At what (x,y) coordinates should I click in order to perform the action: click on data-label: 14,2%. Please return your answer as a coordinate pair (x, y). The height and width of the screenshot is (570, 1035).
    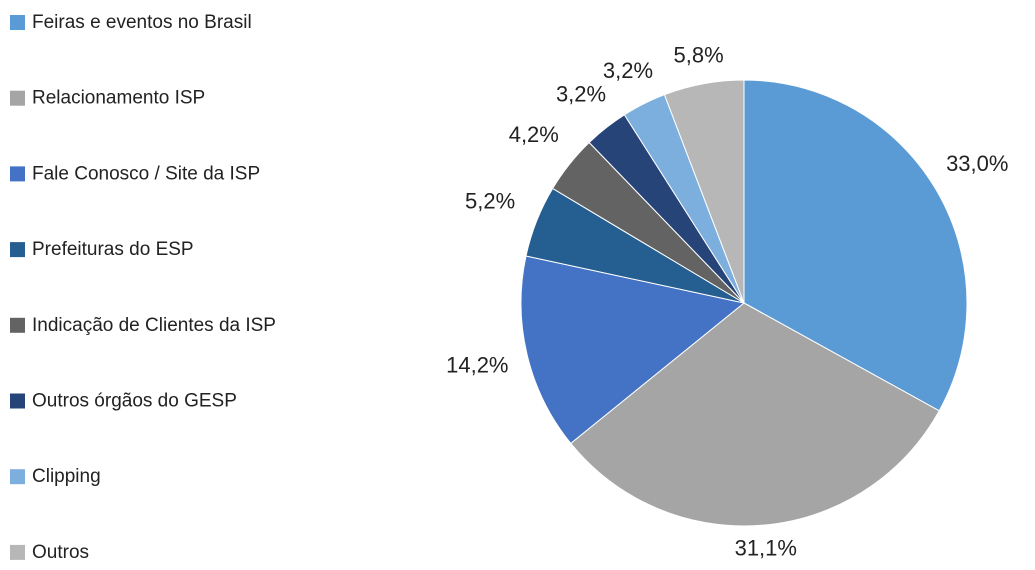
    Looking at the image, I should click on (477, 364).